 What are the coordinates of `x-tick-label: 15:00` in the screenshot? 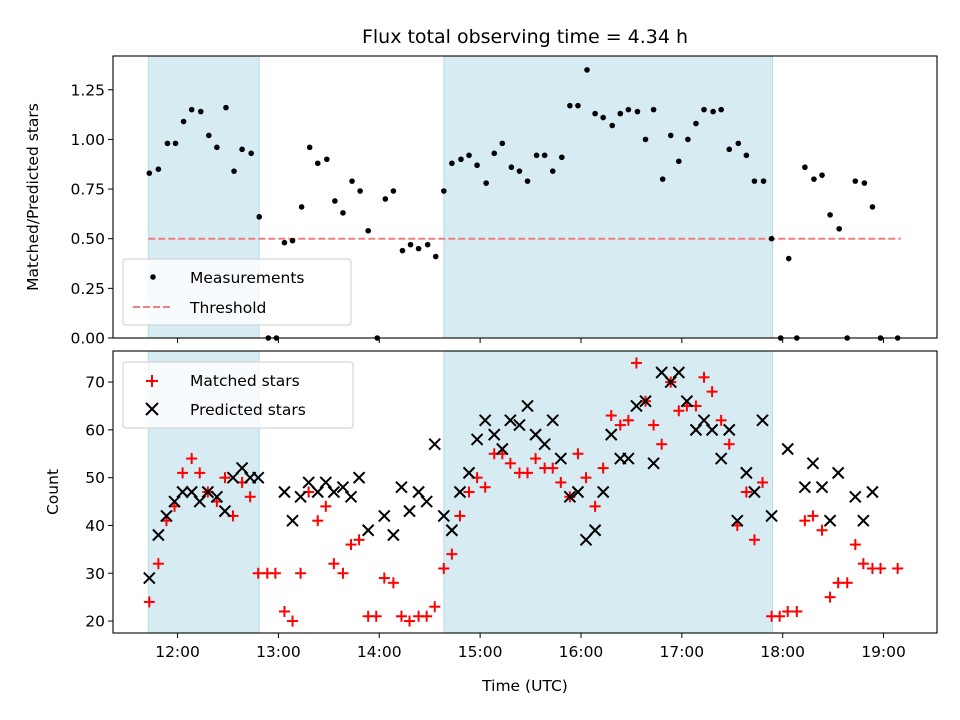 It's located at (480, 652).